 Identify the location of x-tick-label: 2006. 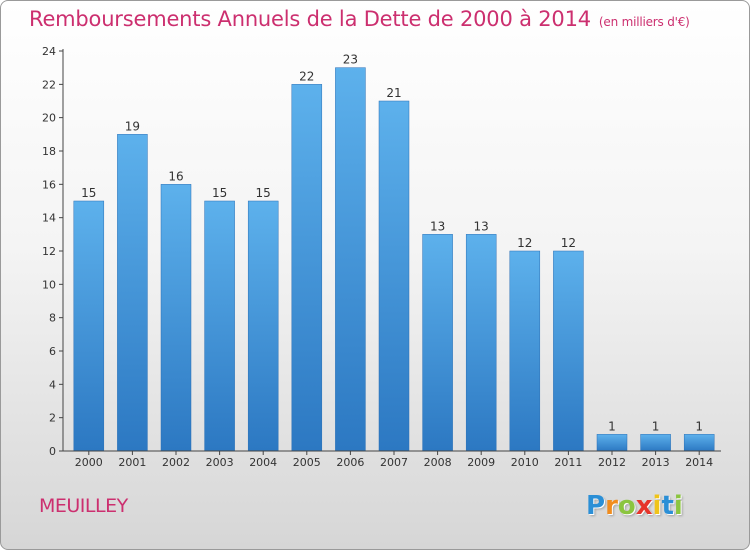
(350, 462).